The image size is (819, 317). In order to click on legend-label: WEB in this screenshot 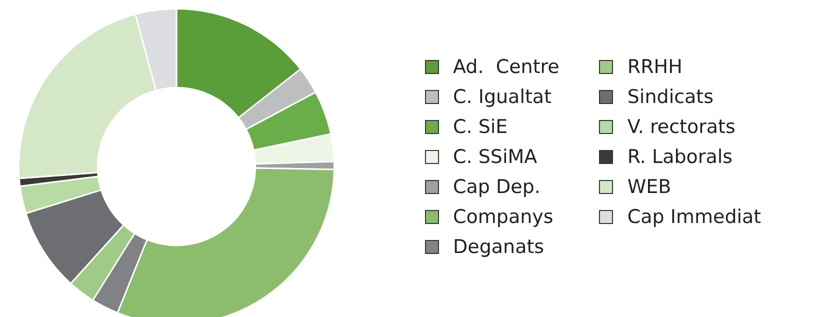, I will do `click(649, 187)`.